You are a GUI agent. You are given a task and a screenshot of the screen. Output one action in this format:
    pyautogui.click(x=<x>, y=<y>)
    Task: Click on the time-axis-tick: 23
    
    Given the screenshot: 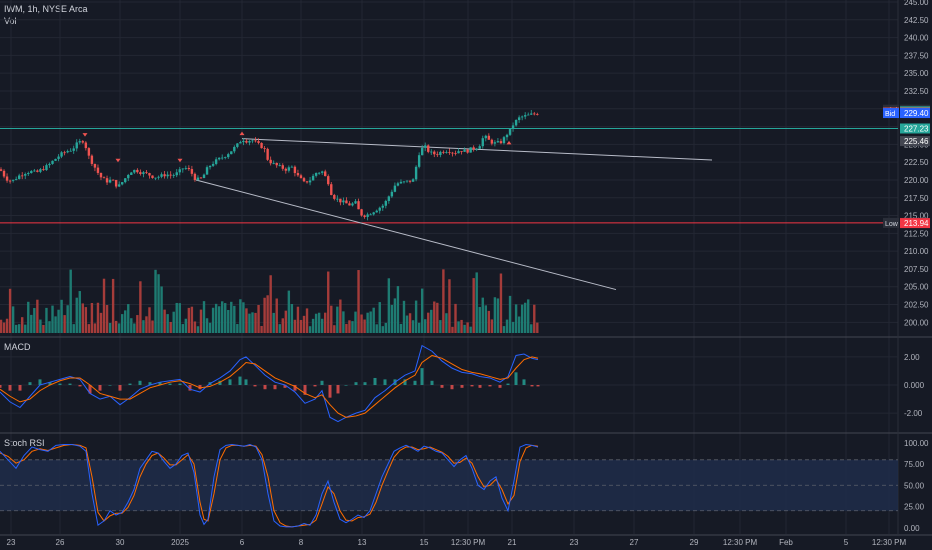 What is the action you would take?
    pyautogui.click(x=11, y=542)
    